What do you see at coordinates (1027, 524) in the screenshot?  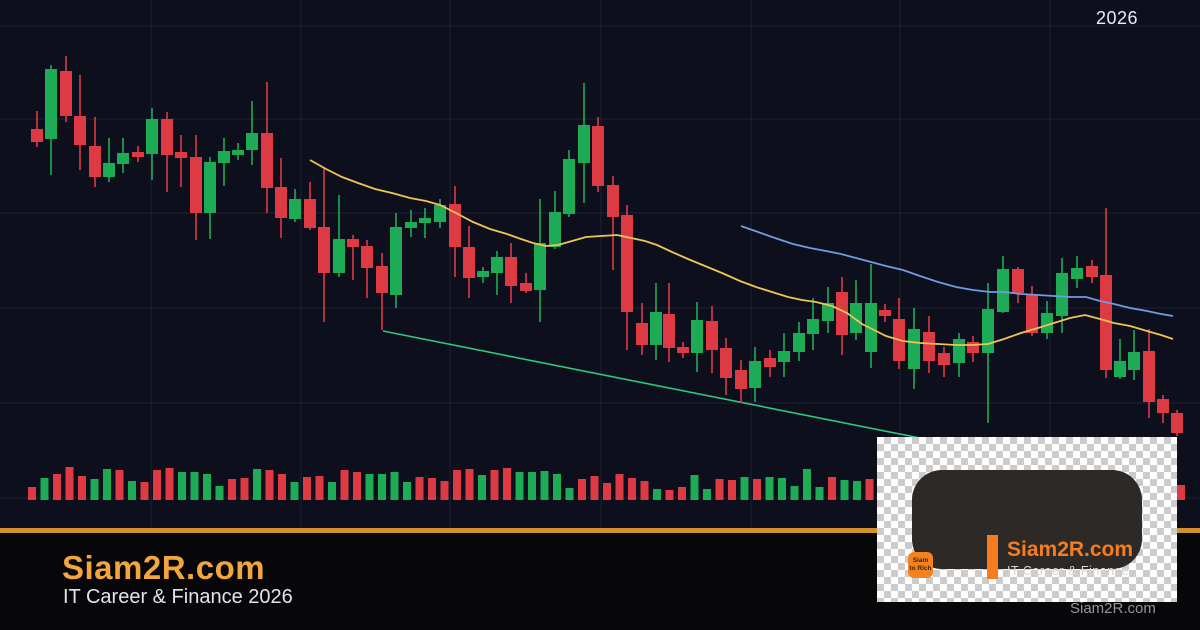 I see `logo-plate: Siam2R.com IT Career & Finance` at bounding box center [1027, 524].